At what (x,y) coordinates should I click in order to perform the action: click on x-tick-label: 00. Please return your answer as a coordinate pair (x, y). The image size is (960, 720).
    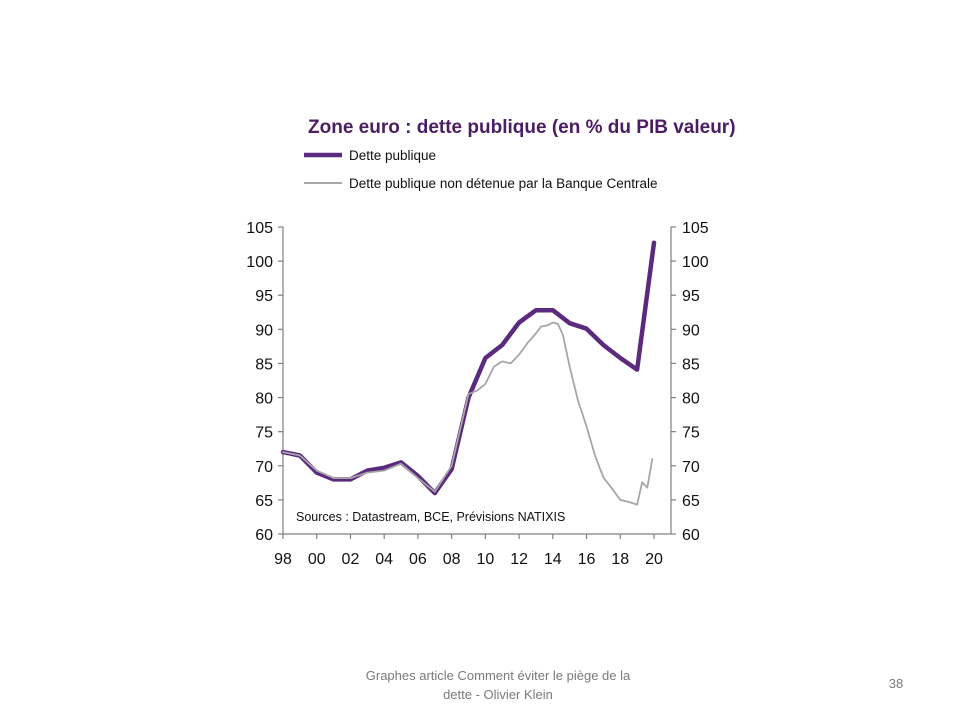
    Looking at the image, I should click on (317, 559).